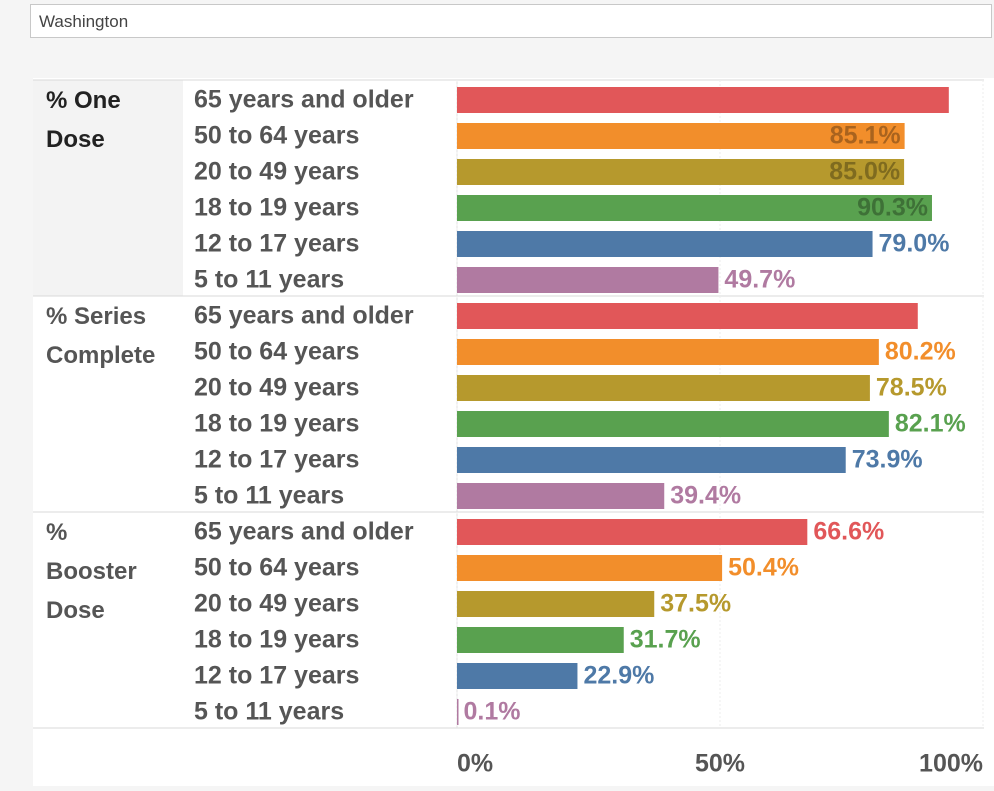 The image size is (994, 791). I want to click on x-tick-label: 0%, so click(475, 764).